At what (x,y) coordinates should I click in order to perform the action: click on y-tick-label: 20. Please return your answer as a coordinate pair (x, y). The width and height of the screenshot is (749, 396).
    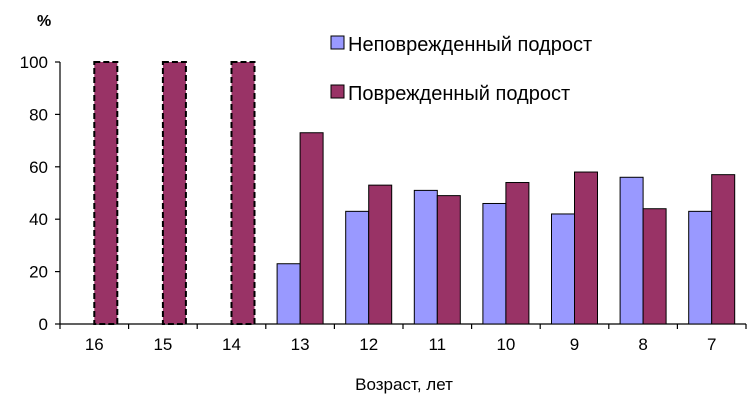
    Looking at the image, I should click on (38, 272).